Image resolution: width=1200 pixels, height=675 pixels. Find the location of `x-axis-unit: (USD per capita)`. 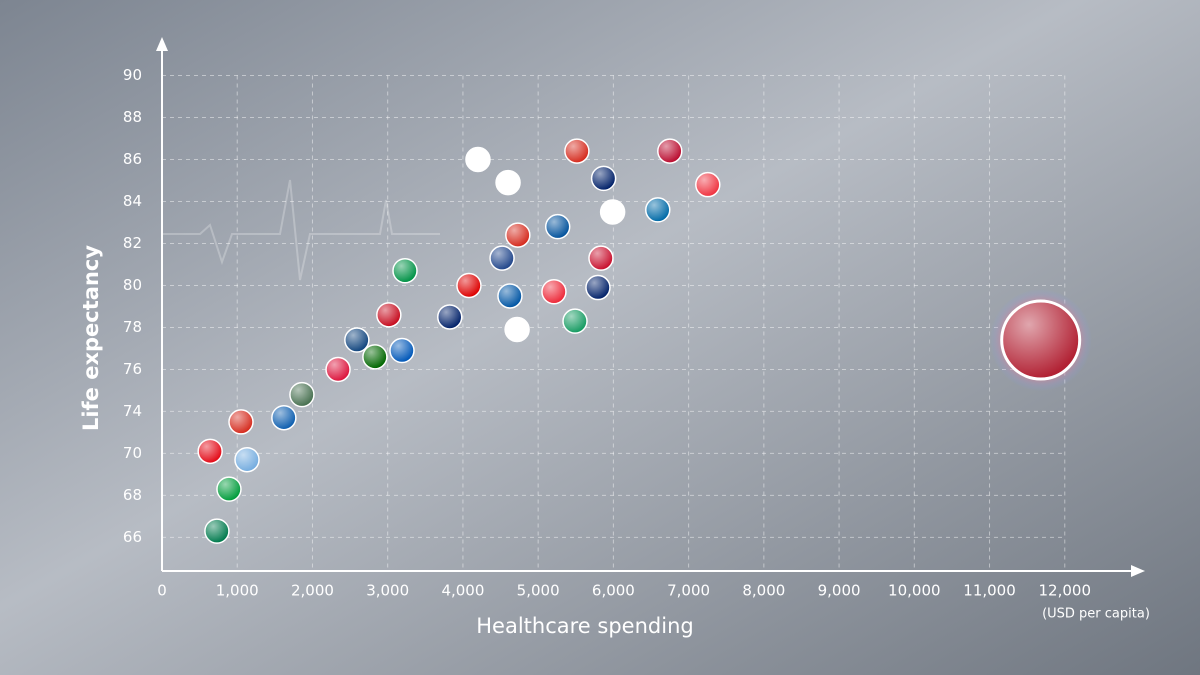

x-axis-unit: (USD per capita) is located at coordinates (1096, 614).